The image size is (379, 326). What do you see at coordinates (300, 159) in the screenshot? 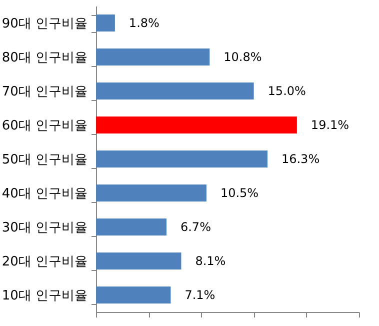
I see `data-label: 16.3%` at bounding box center [300, 159].